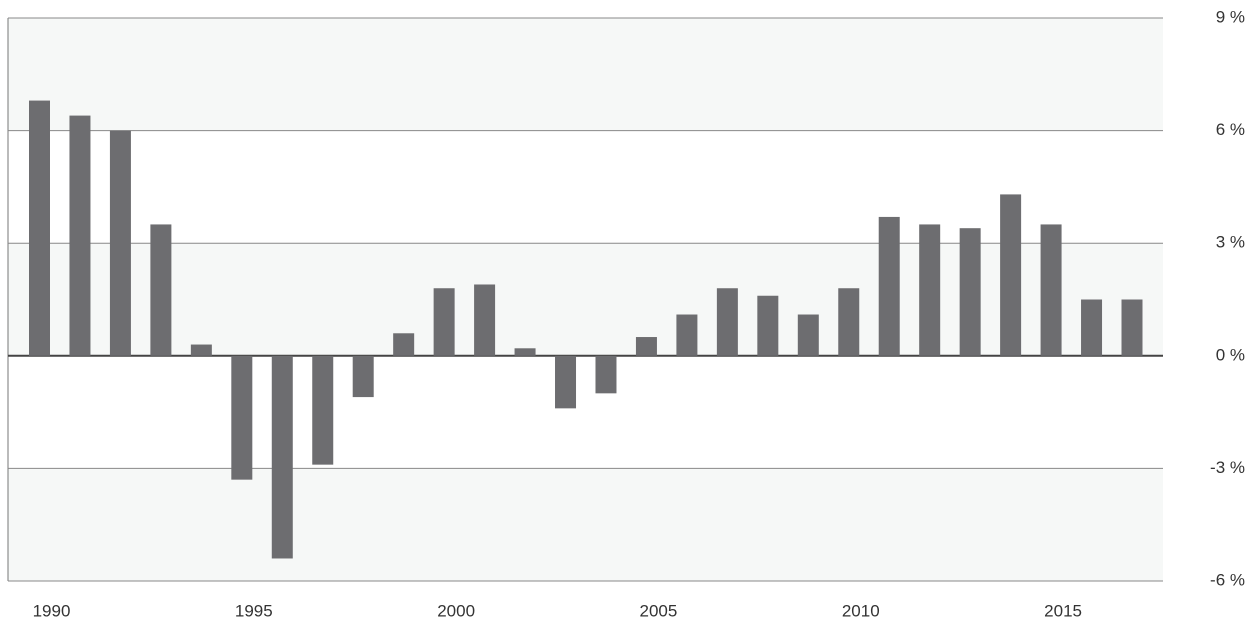 The height and width of the screenshot is (625, 1249). I want to click on x-tick-label: 1995, so click(254, 610).